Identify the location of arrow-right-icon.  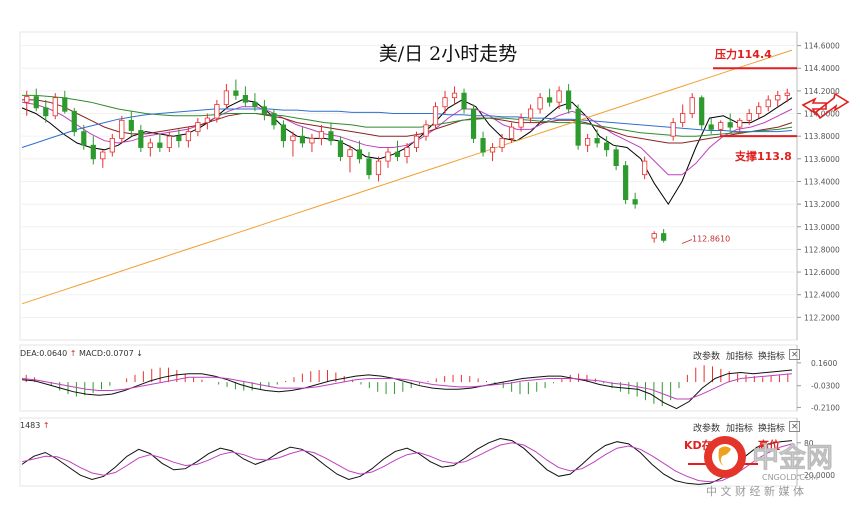
(825, 106).